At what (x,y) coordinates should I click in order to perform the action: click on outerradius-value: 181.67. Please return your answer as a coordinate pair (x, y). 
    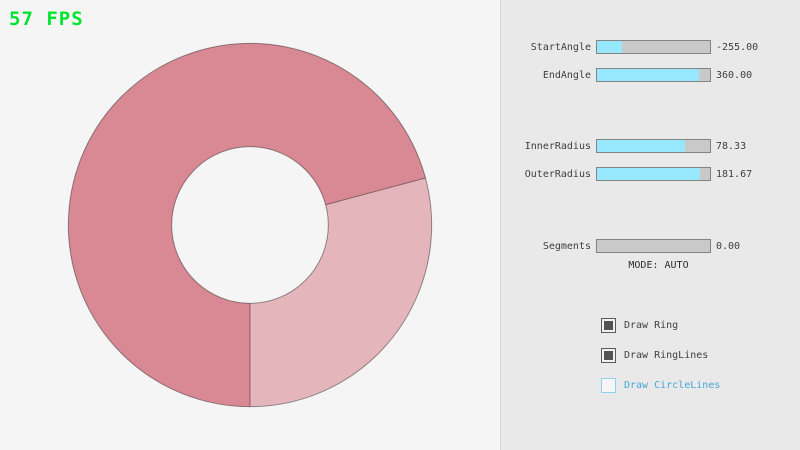
    Looking at the image, I should click on (734, 174).